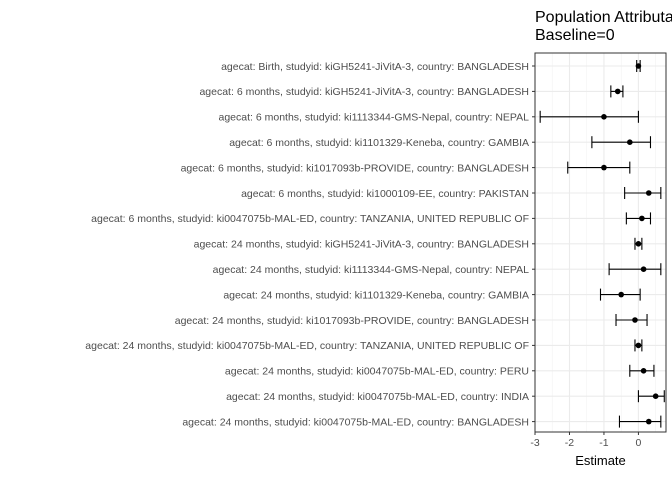 The width and height of the screenshot is (672, 480). What do you see at coordinates (603, 443) in the screenshot?
I see `x-tick-label: -1` at bounding box center [603, 443].